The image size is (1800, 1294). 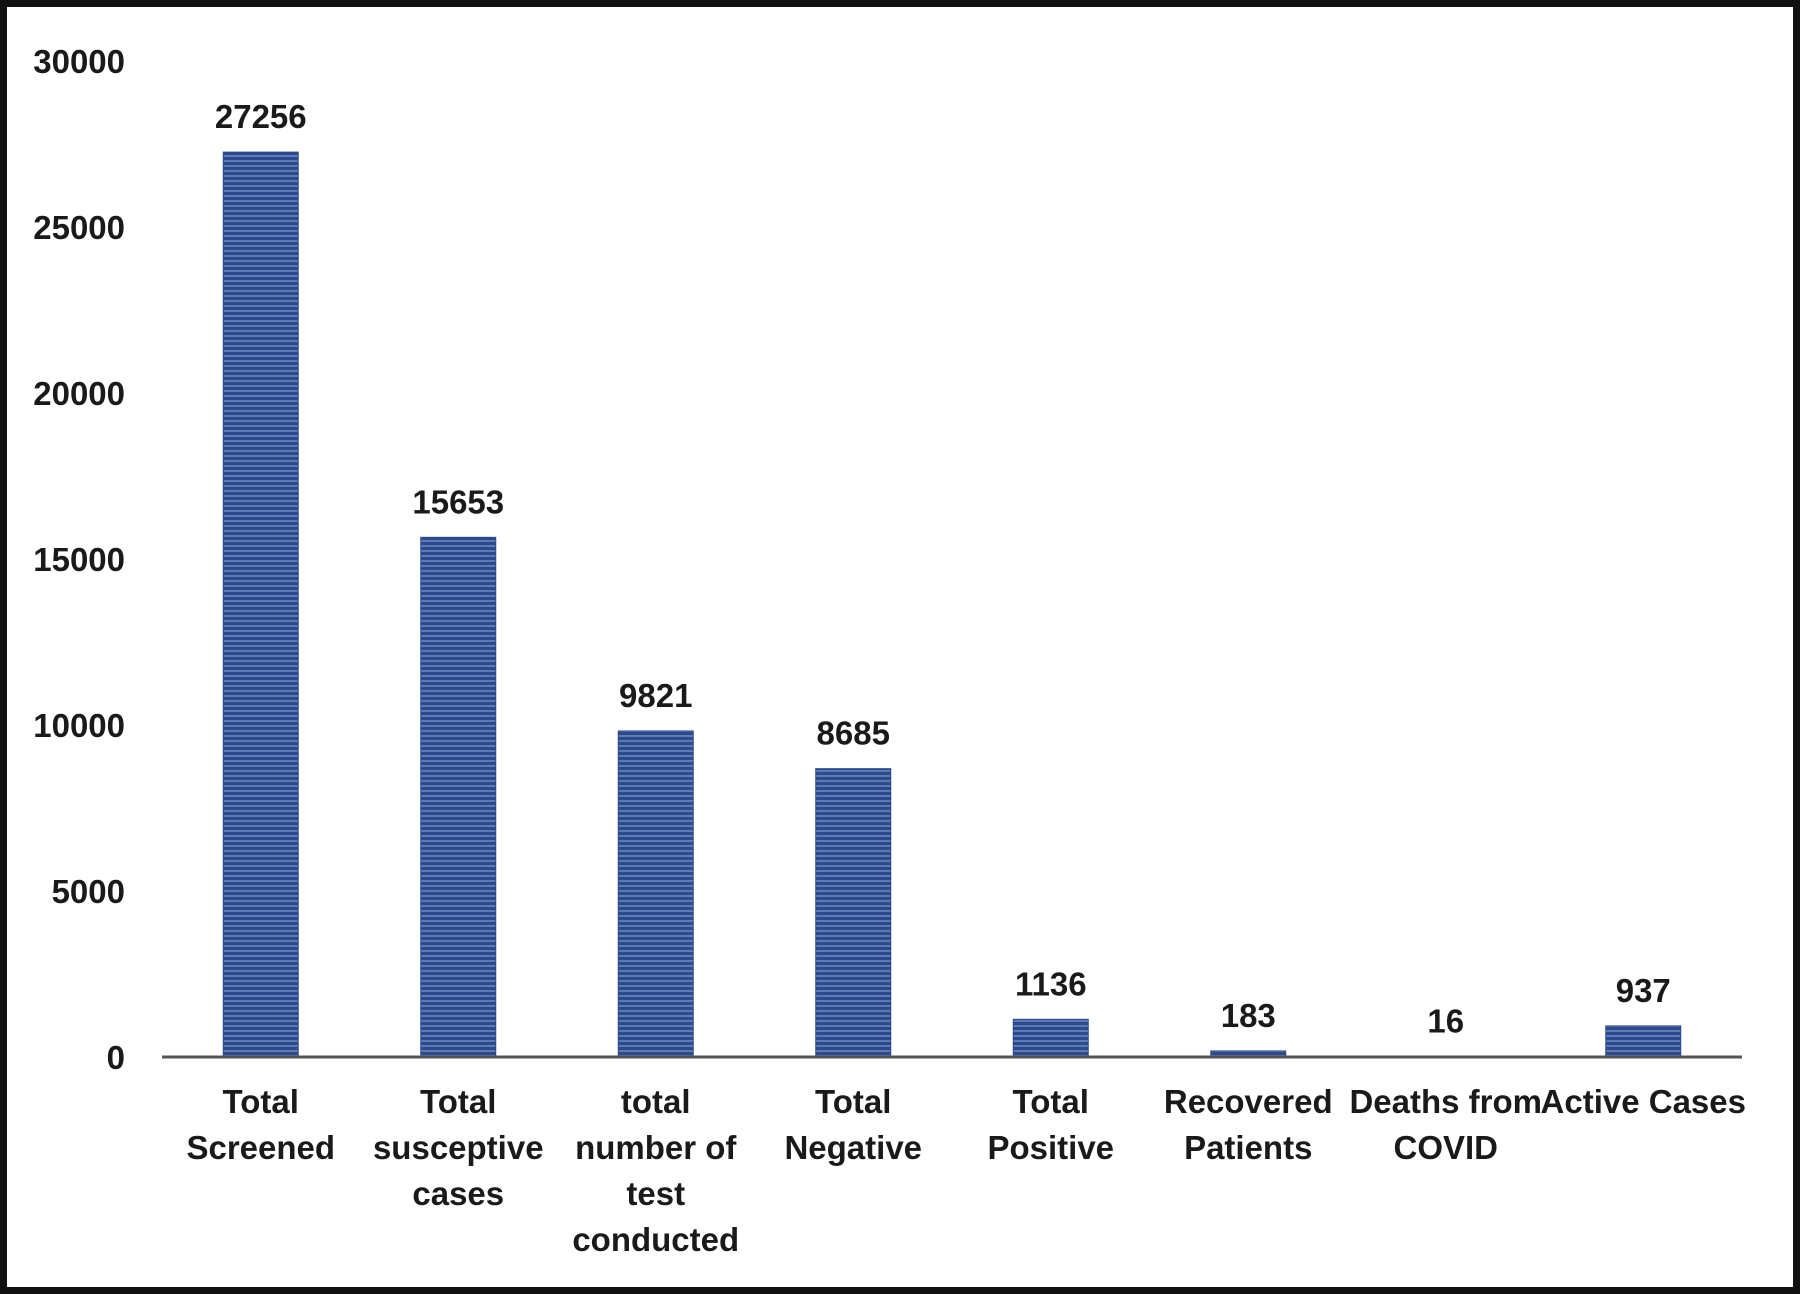 What do you see at coordinates (1248, 1124) in the screenshot?
I see `x-category-label: Recovered Patients` at bounding box center [1248, 1124].